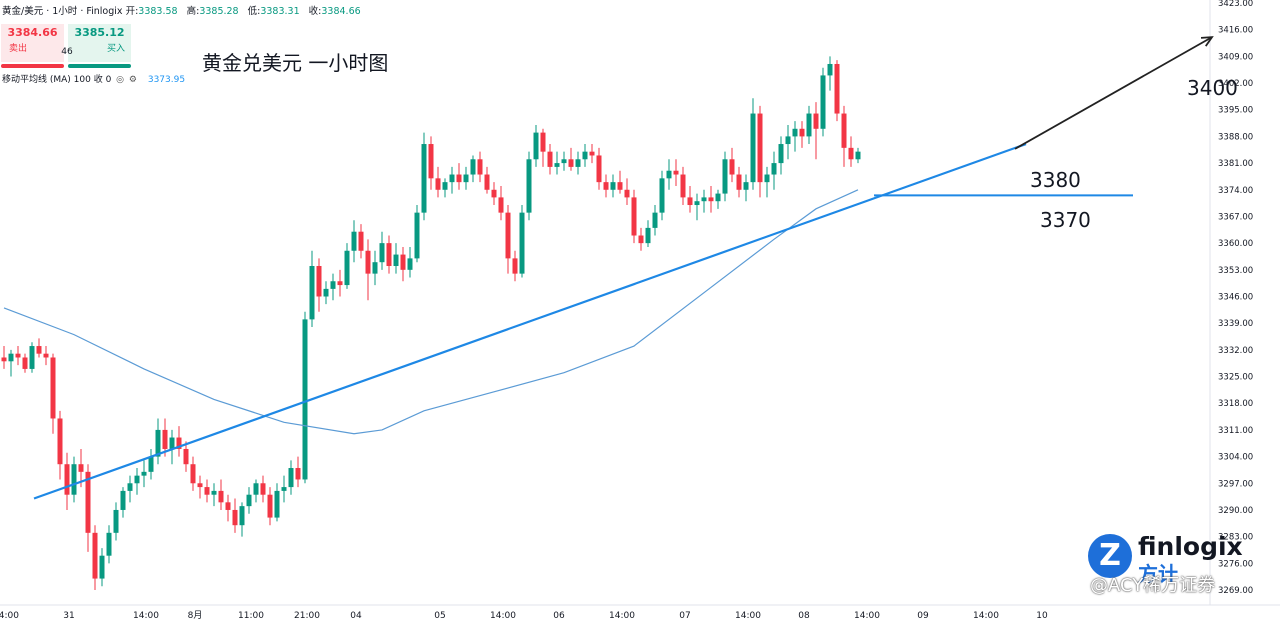 This screenshot has width=1280, height=620. What do you see at coordinates (68, 615) in the screenshot?
I see `time-tick-label: 31` at bounding box center [68, 615].